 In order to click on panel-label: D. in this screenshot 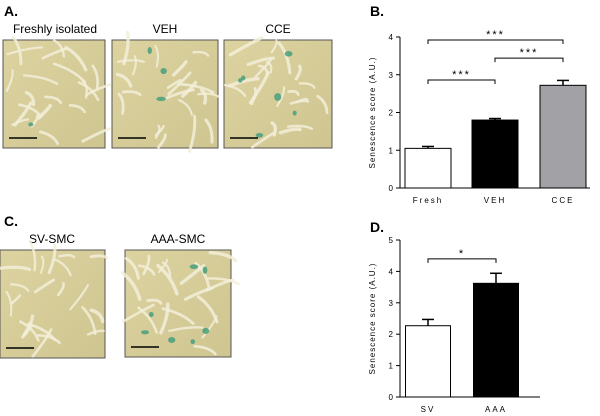, I will do `click(377, 227)`.